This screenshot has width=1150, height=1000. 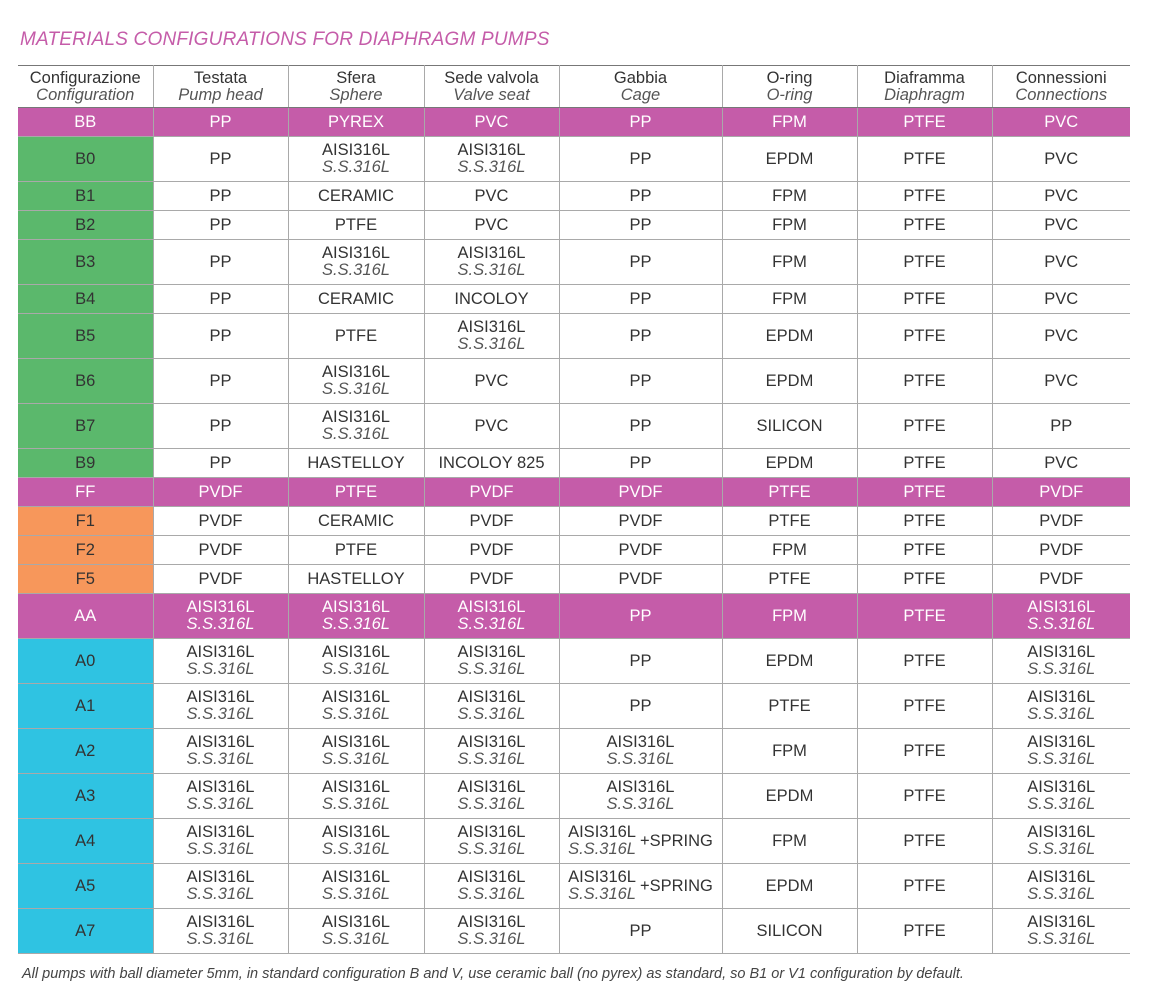 What do you see at coordinates (1061, 77) in the screenshot?
I see `header-it: Connessioni` at bounding box center [1061, 77].